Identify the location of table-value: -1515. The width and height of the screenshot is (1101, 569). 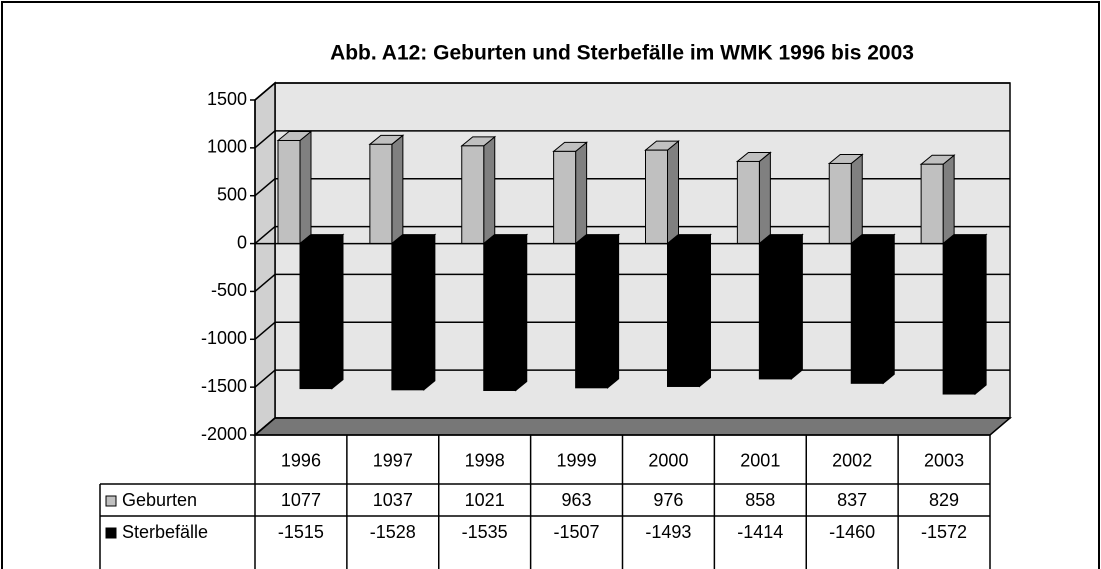
(301, 532).